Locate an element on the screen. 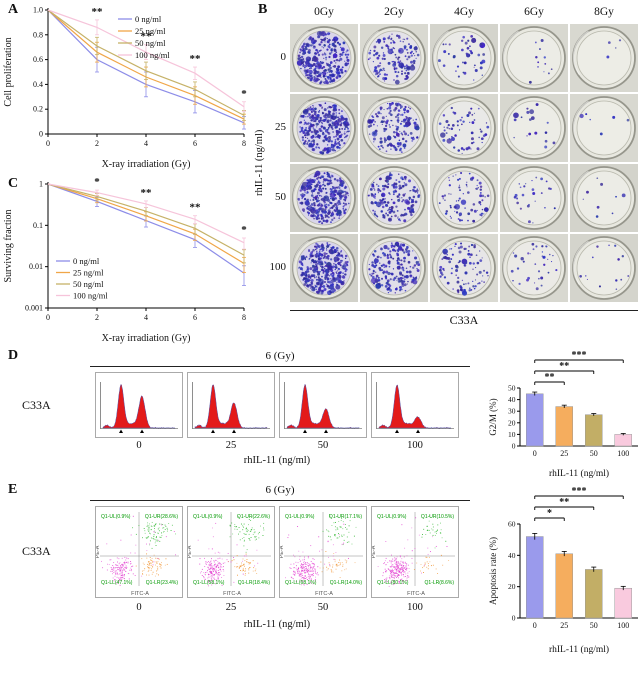  flow-label-d-50: 50 is located at coordinates (323, 445).